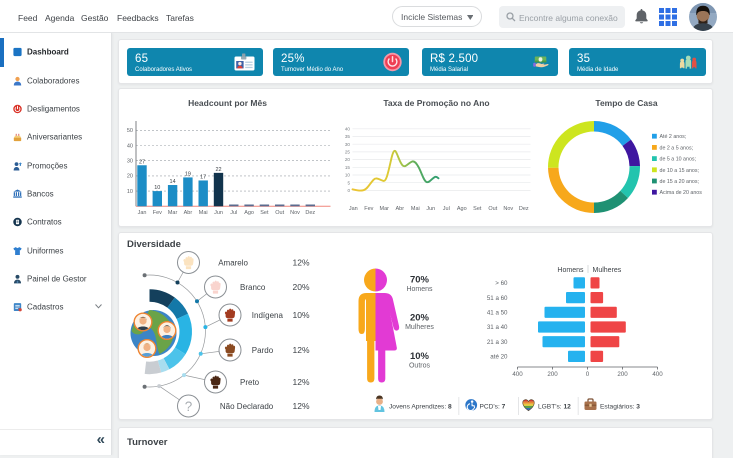  What do you see at coordinates (218, 170) in the screenshot?
I see `svg-text: 22` at bounding box center [218, 170].